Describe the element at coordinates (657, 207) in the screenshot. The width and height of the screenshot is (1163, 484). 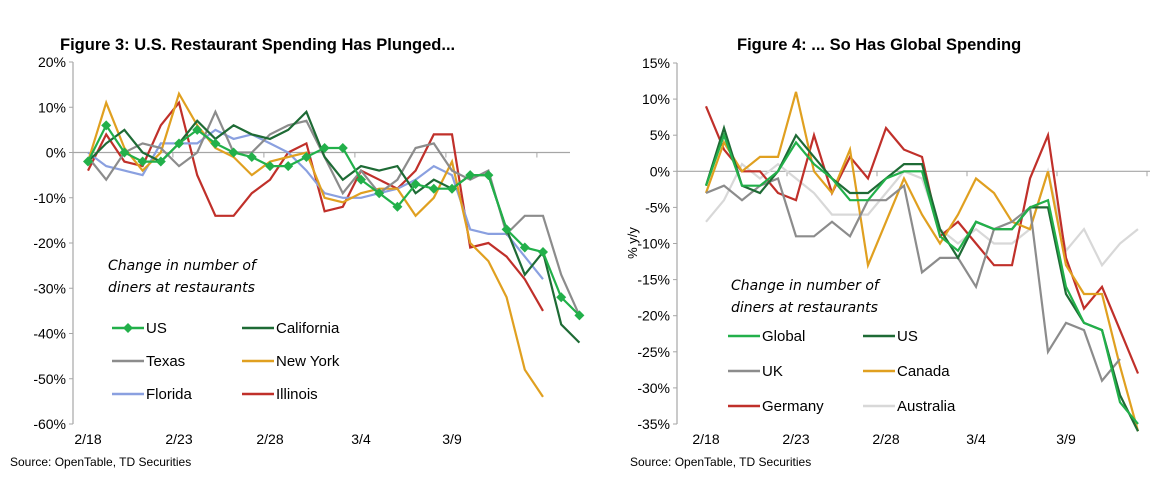
I see `y-tick-label: -5%` at that location.